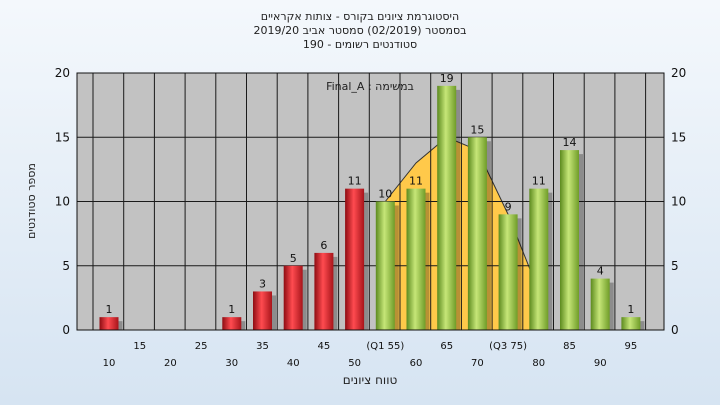 The image size is (720, 405). What do you see at coordinates (139, 346) in the screenshot?
I see `x-tick-label: 15` at bounding box center [139, 346].